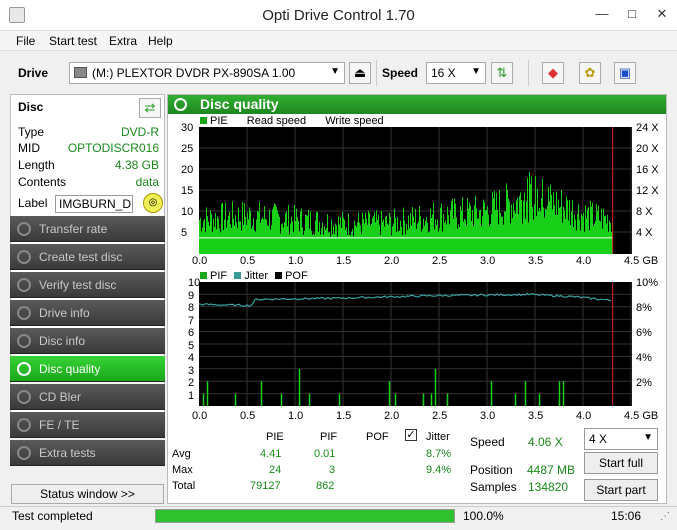 This screenshot has width=677, height=530. What do you see at coordinates (31, 107) in the screenshot?
I see `disc-heading: Disc` at bounding box center [31, 107].